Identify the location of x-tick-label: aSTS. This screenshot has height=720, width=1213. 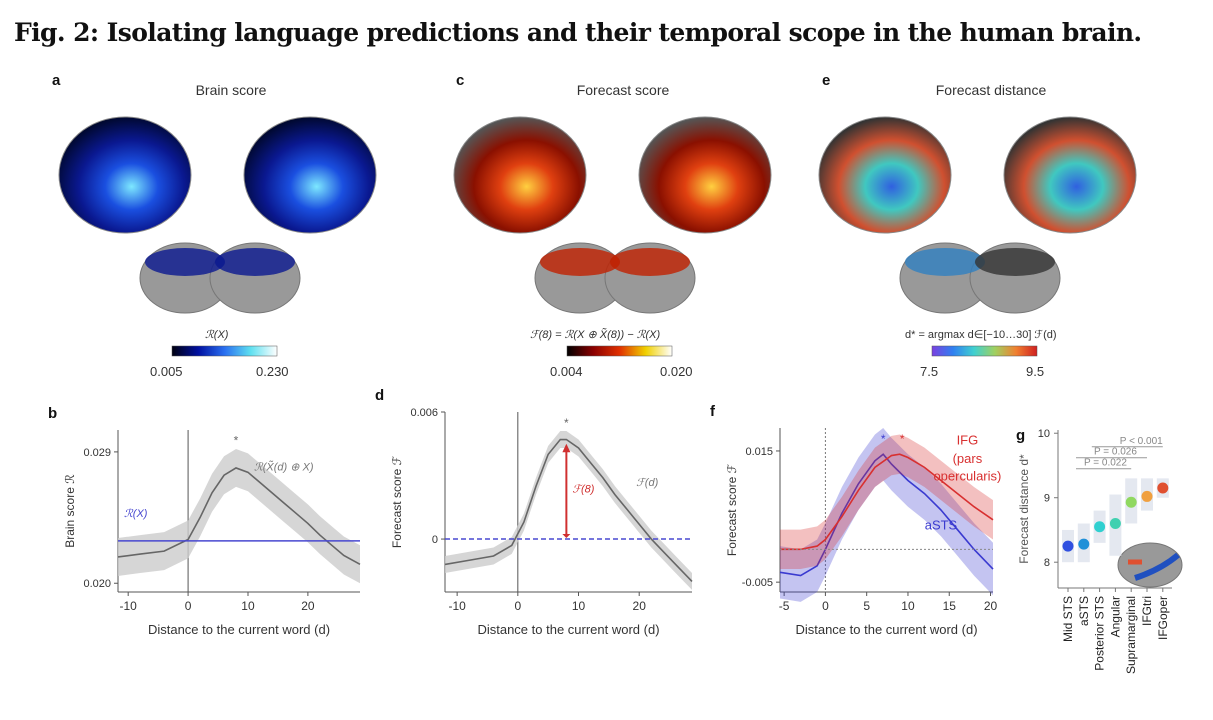
(1084, 611).